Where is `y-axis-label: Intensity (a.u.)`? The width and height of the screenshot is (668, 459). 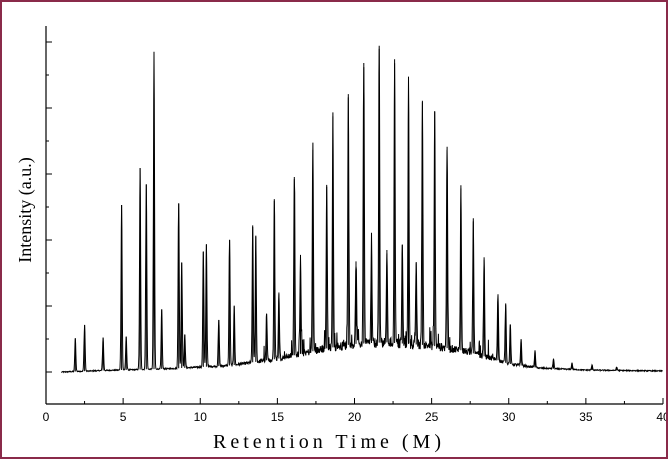 y-axis-label: Intensity (a.u.) is located at coordinates (25, 209).